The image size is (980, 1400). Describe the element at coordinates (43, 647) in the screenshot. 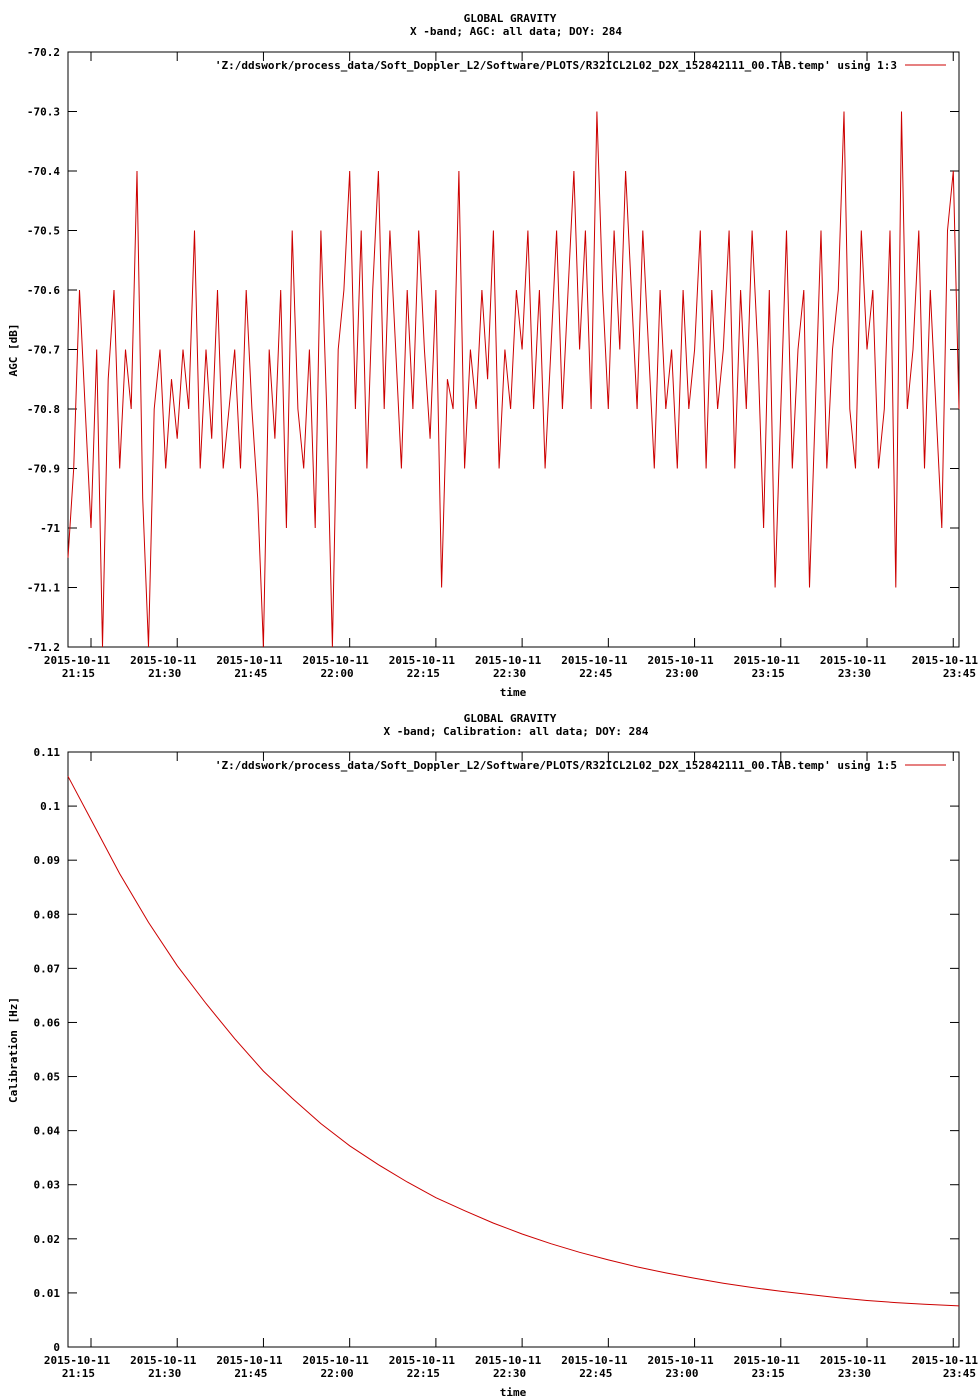

I see `y-tick-label: -71.2` at that location.